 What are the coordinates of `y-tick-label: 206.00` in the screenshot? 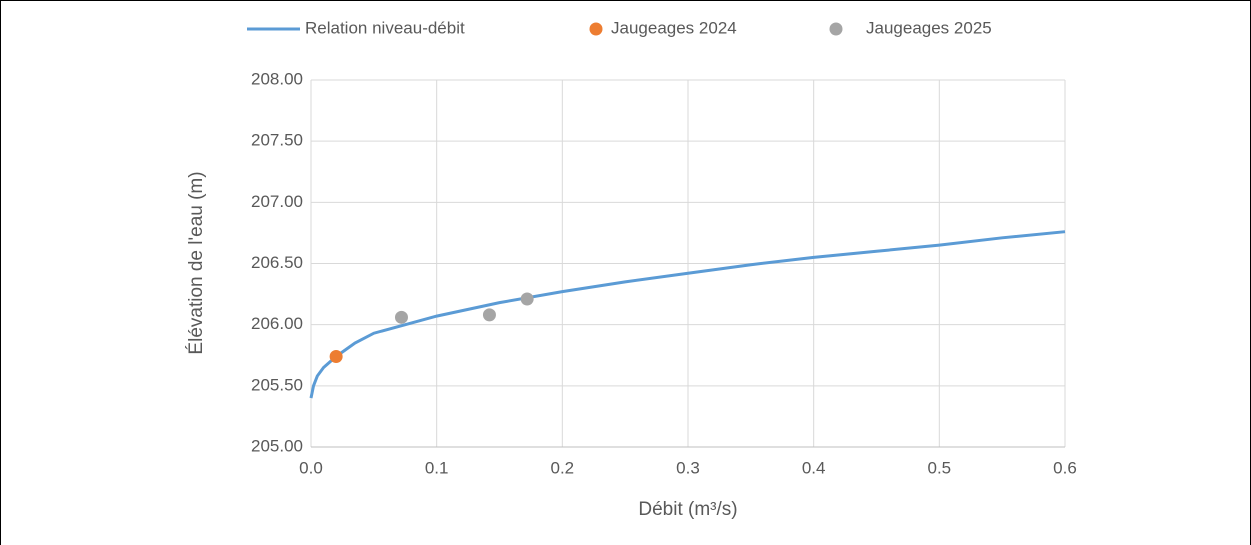 It's located at (277, 323).